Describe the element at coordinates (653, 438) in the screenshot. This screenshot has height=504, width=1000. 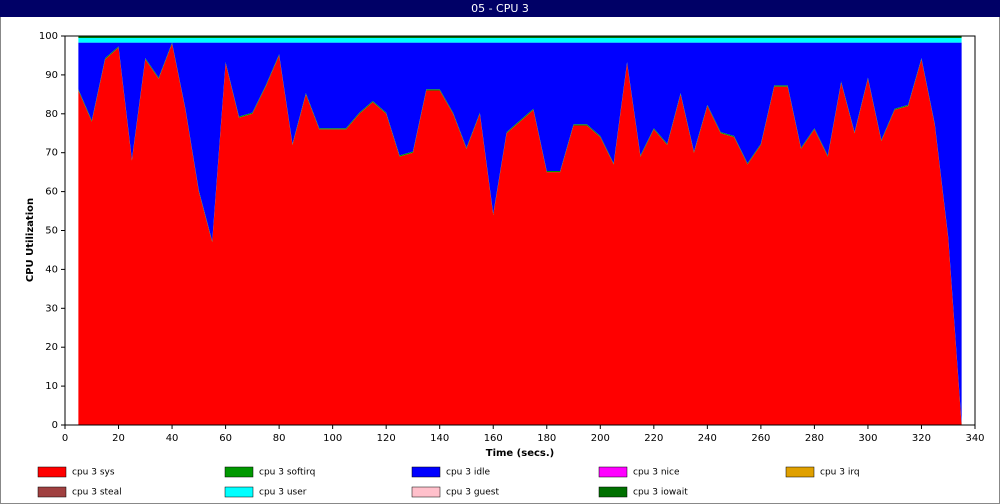
I see `x-tick-label: 220` at that location.